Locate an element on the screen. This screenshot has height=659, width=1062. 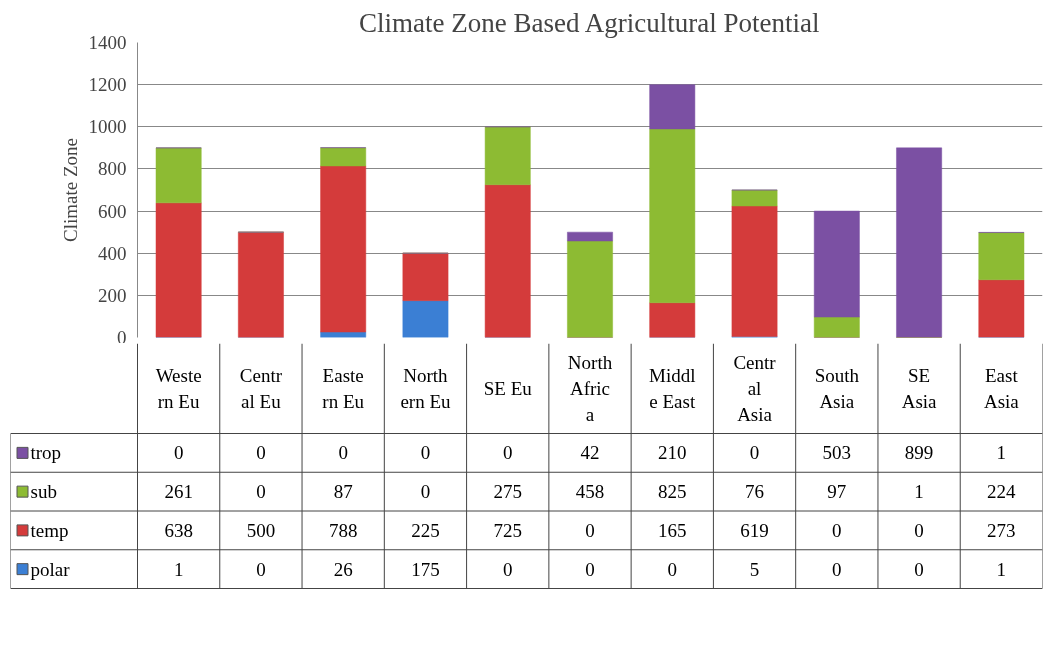
x-tick-label: North Africa is located at coordinates (590, 388).